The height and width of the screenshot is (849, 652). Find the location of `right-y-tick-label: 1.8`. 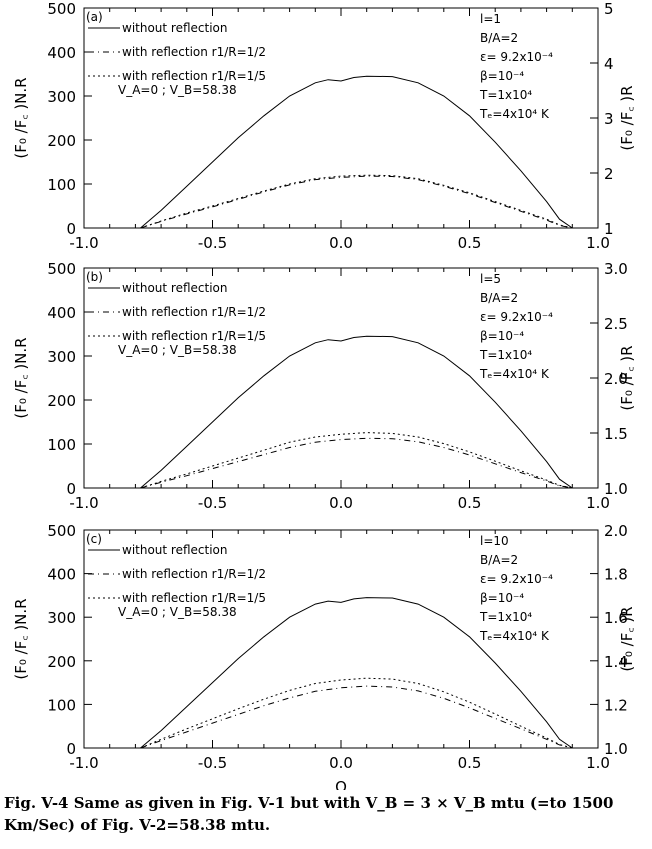

right-y-tick-label: 1.8 is located at coordinates (616, 575).